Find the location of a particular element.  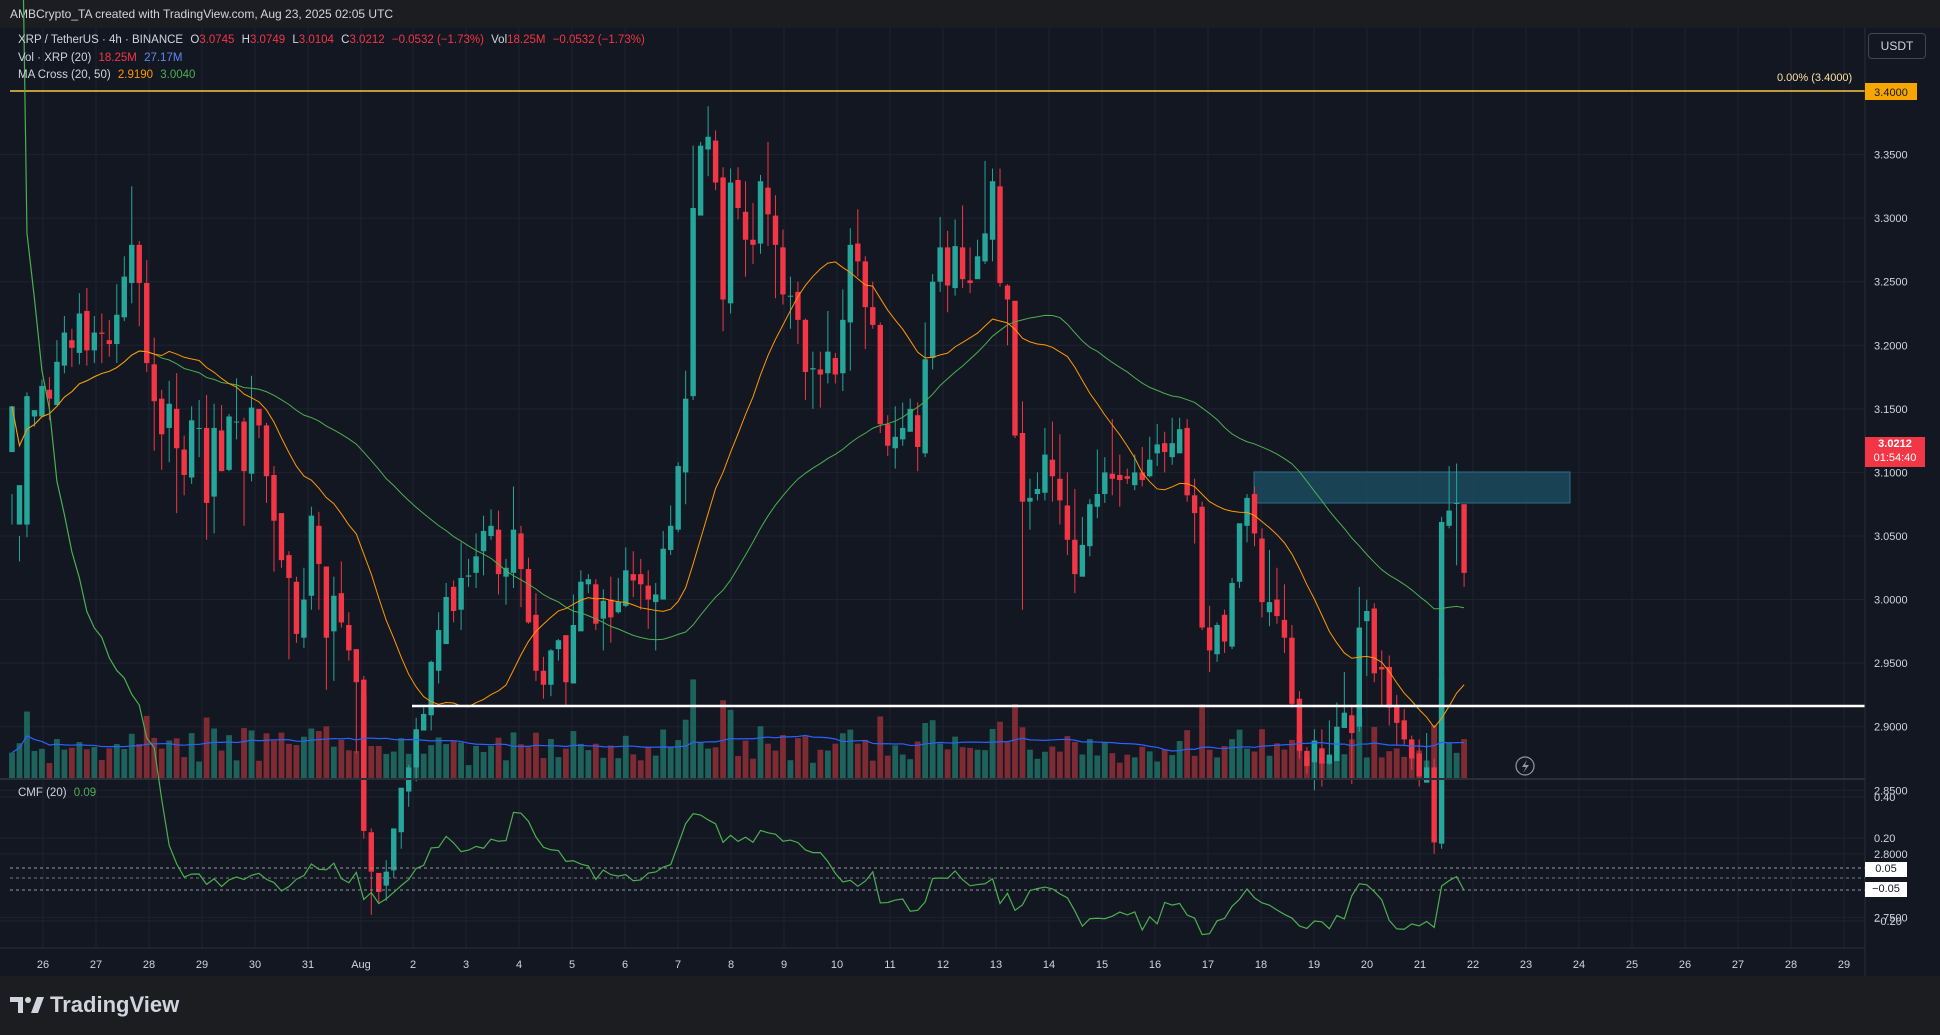

cmf-axis: 0.40 0.20 −0.20 is located at coordinates (1888, 860).